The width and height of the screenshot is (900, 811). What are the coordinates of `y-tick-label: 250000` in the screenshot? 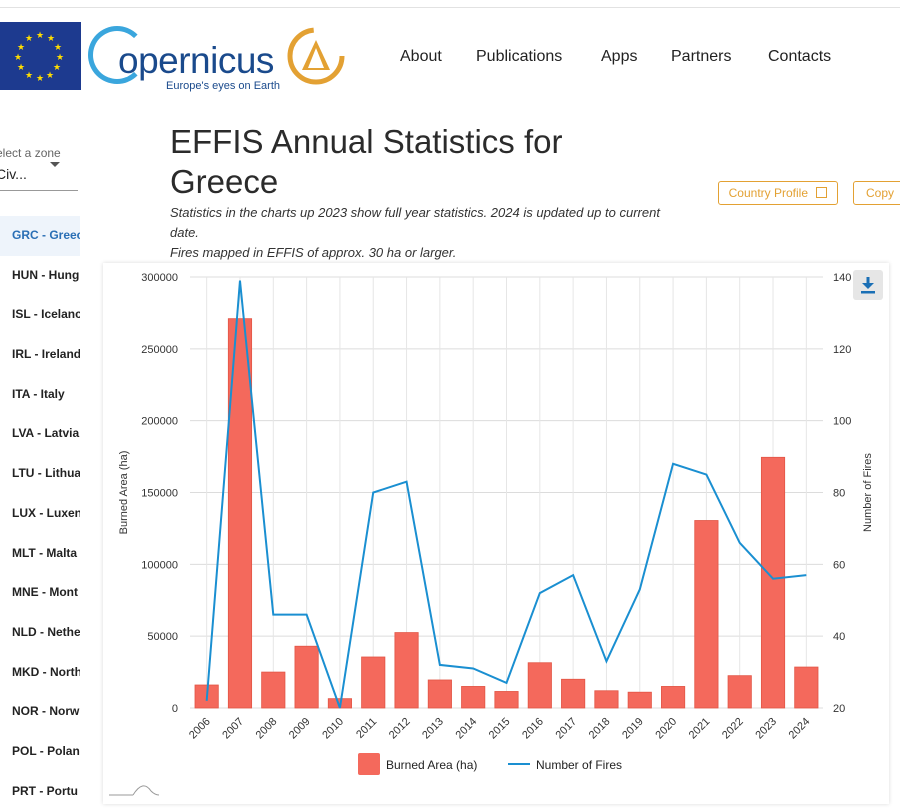 It's located at (159, 350).